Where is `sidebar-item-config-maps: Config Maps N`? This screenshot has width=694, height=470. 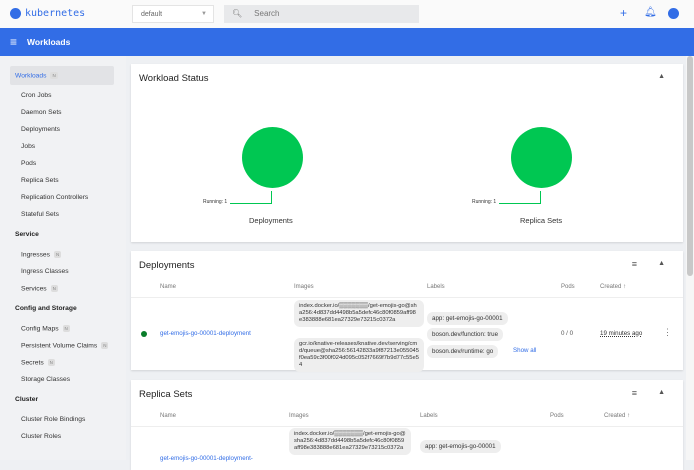
sidebar-item-config-maps: Config Maps N is located at coordinates (45, 328).